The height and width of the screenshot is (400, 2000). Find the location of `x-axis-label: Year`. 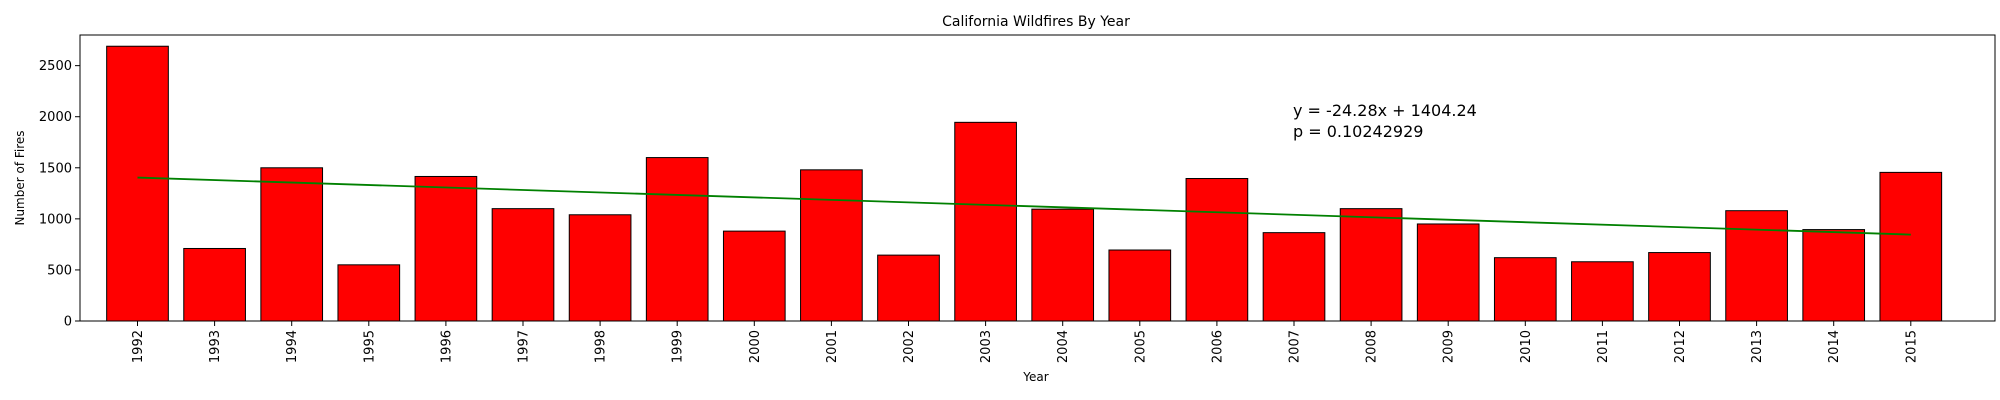

x-axis-label: Year is located at coordinates (1035, 377).